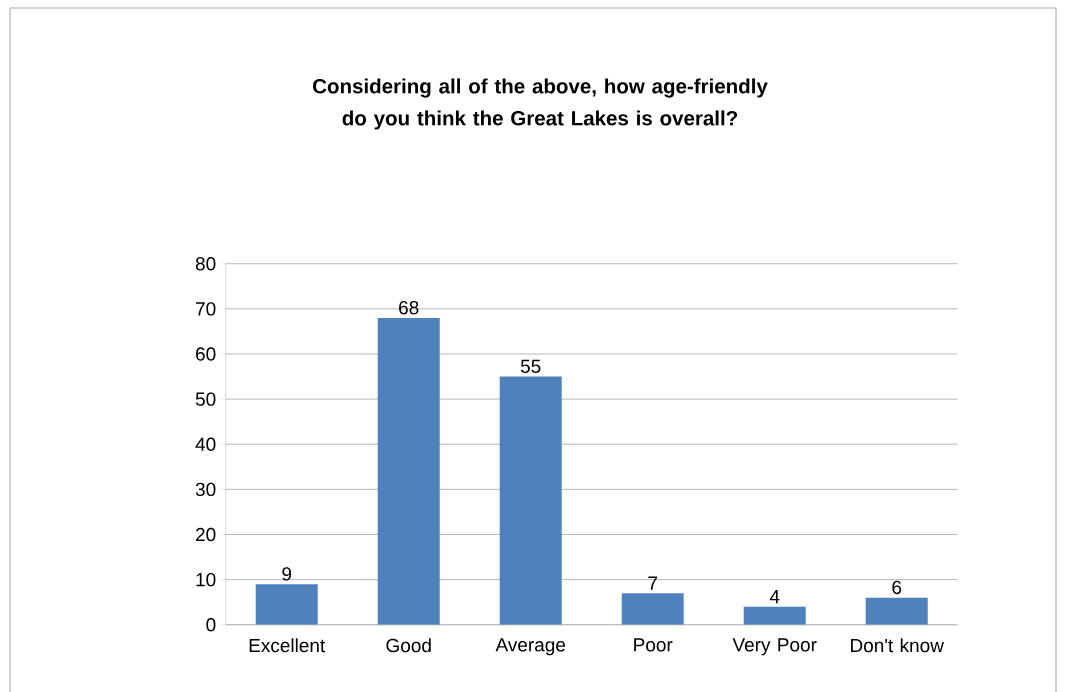 This screenshot has width=1066, height=692. What do you see at coordinates (287, 645) in the screenshot?
I see `x-tick-label: Excellent` at bounding box center [287, 645].